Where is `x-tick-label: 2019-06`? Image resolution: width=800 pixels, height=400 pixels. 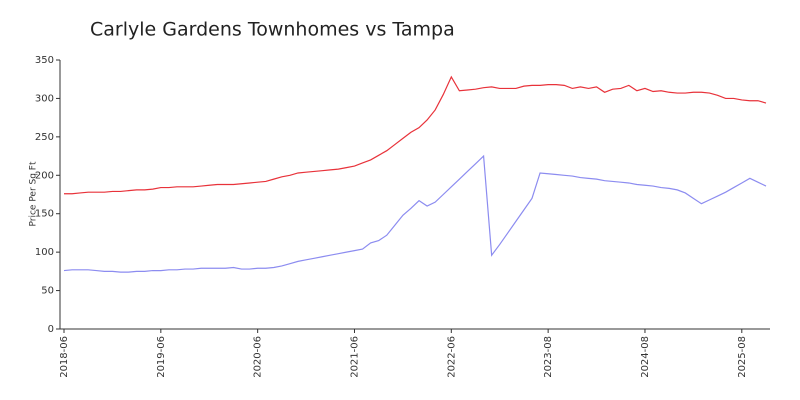 x-tick-label: 2019-06 is located at coordinates (161, 357).